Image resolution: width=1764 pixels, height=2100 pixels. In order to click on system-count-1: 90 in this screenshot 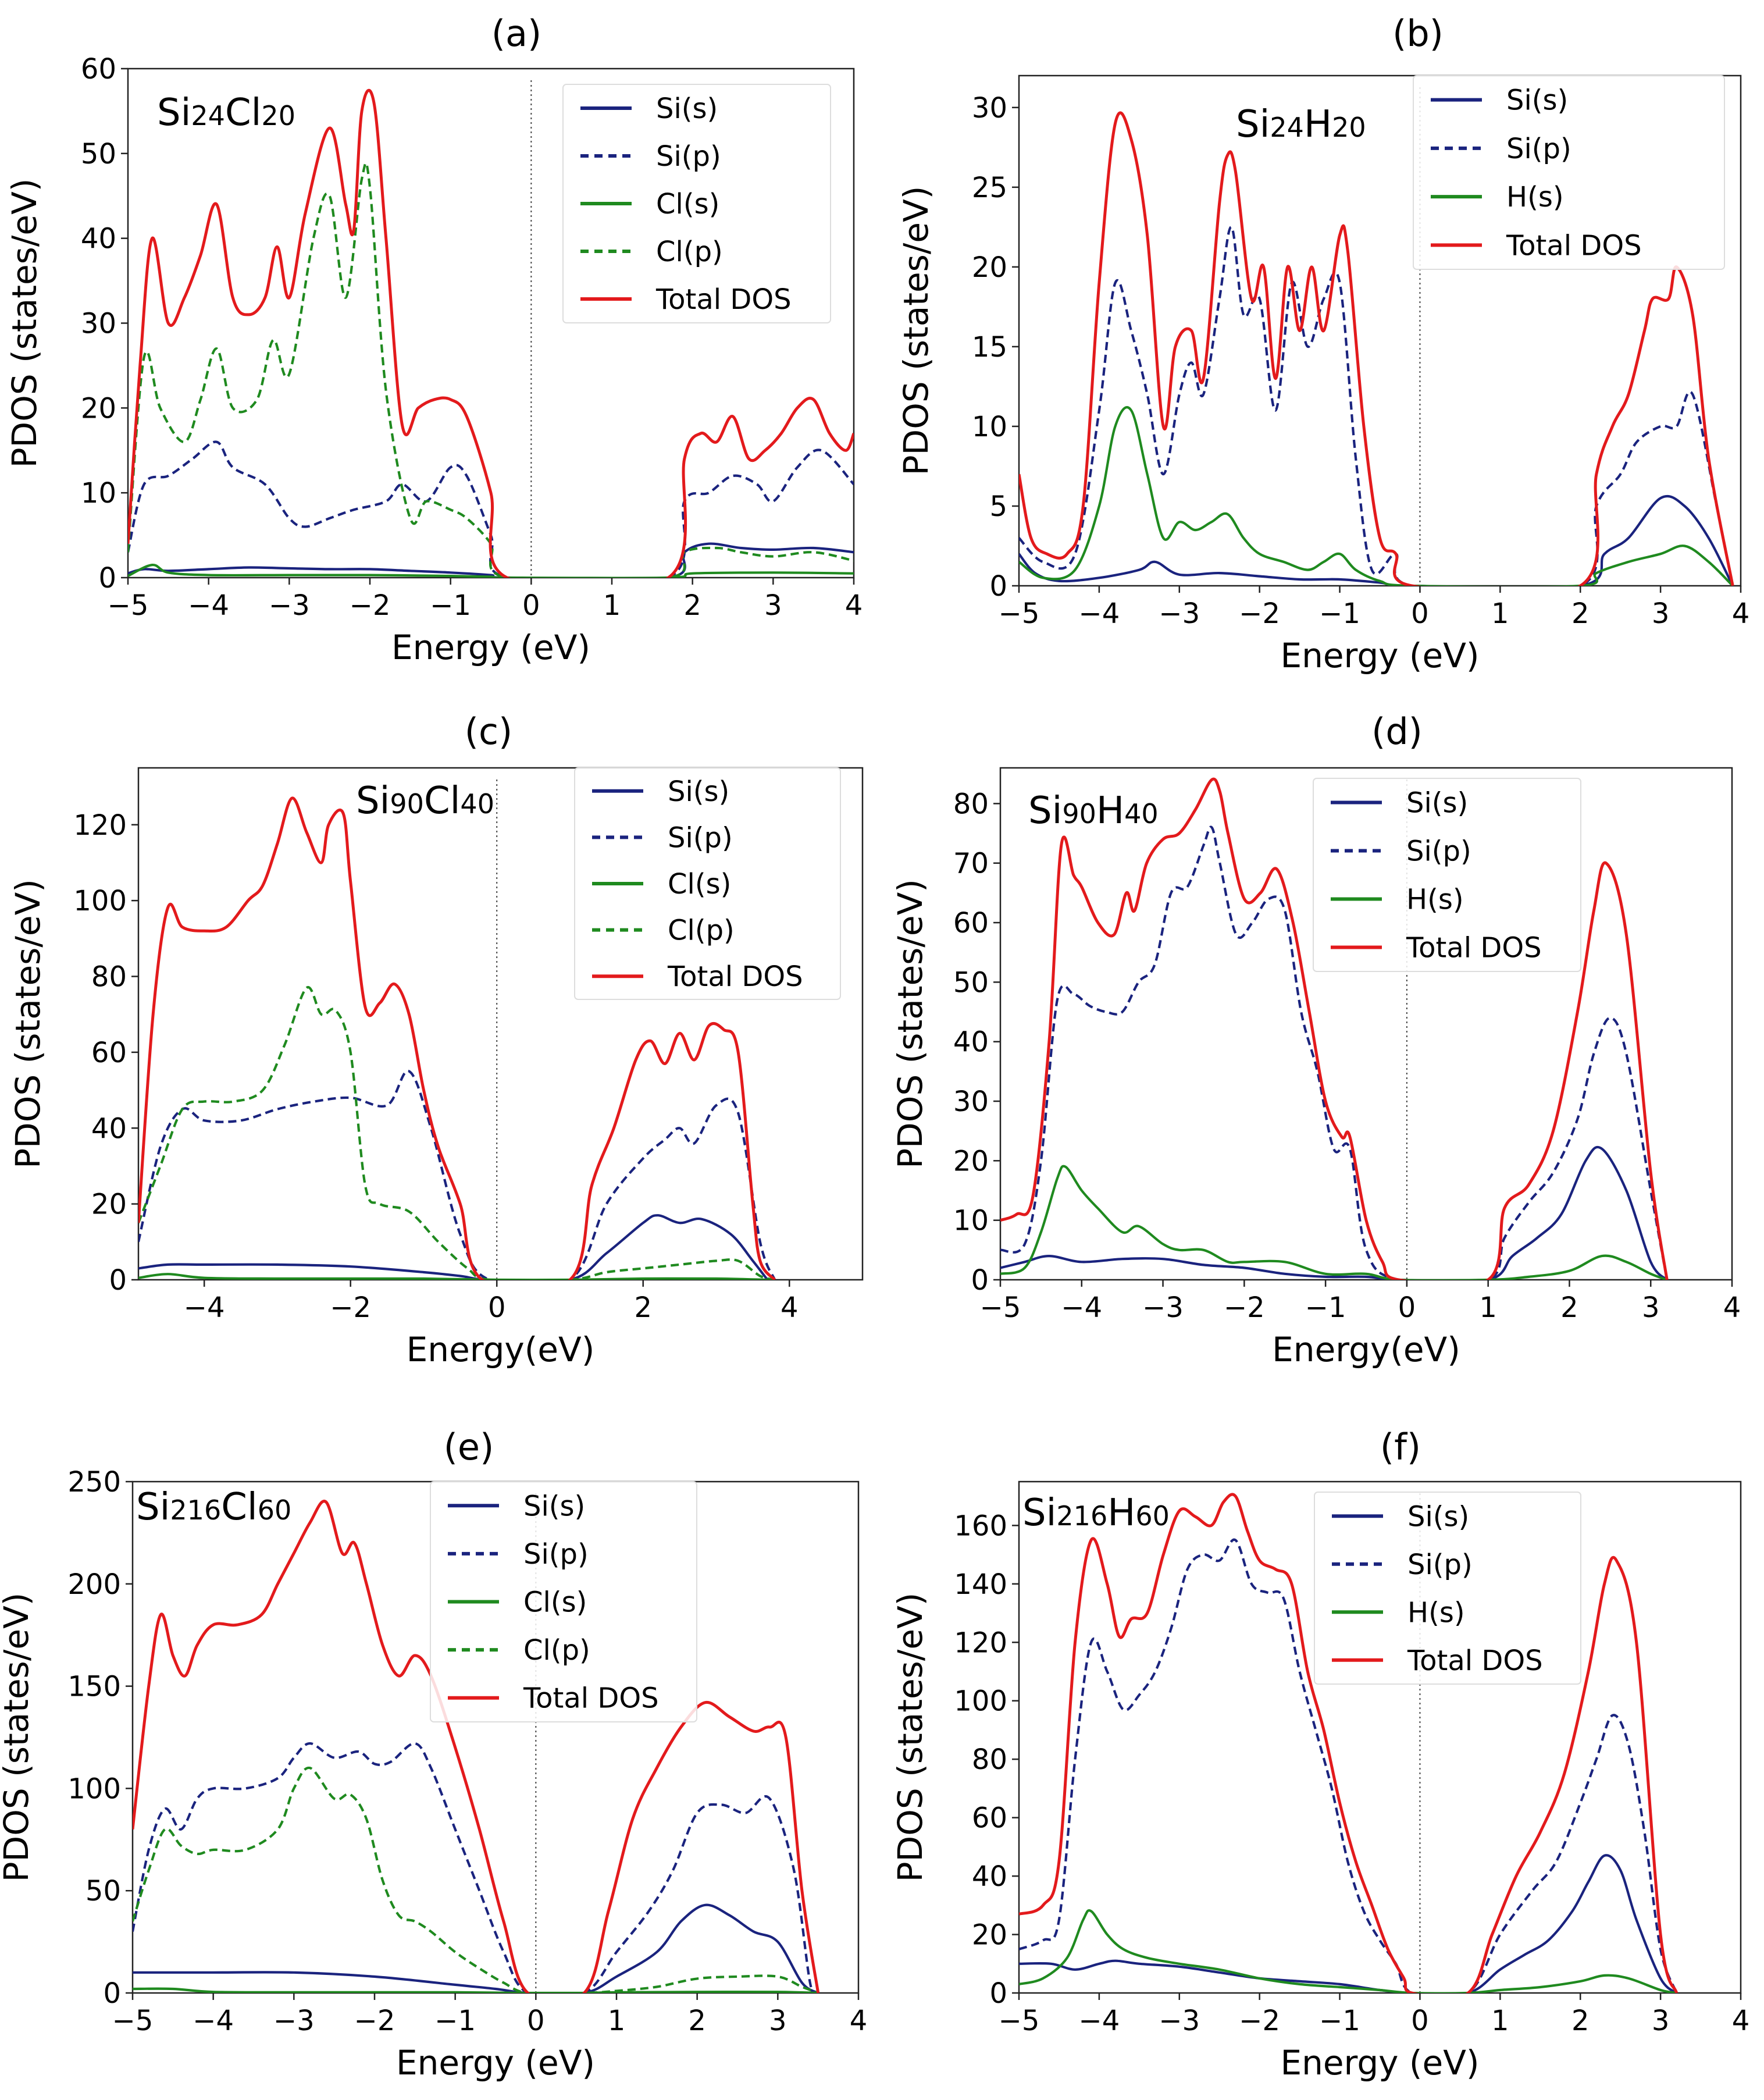, I will do `click(407, 804)`.